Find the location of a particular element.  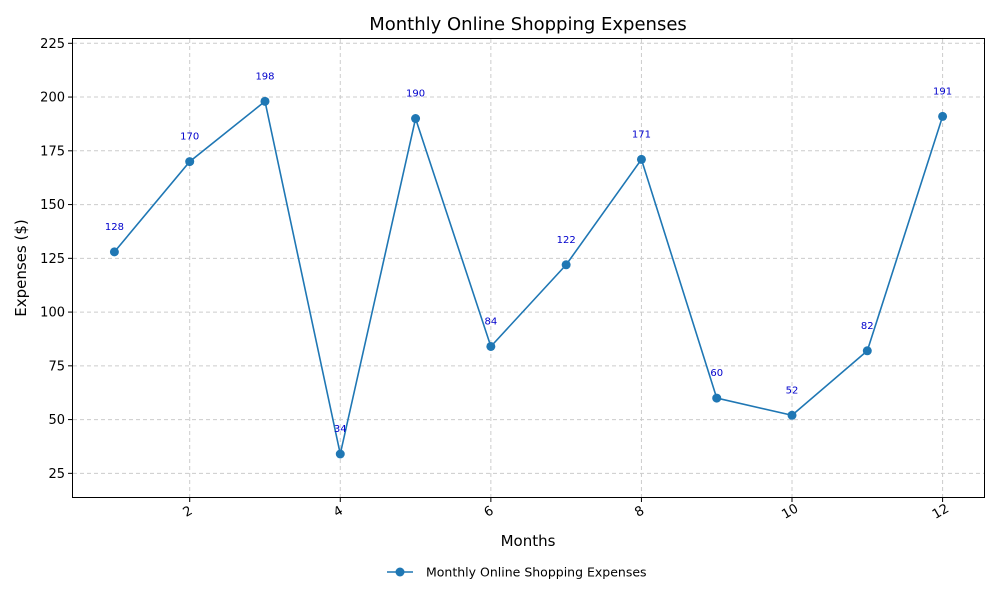

data-label: 171 is located at coordinates (641, 134).